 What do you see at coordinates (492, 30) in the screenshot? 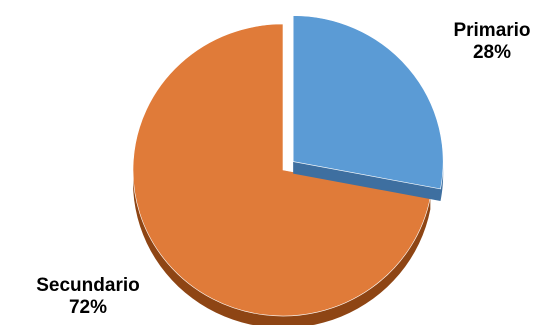
I see `slice-name-primario: Primario` at bounding box center [492, 30].